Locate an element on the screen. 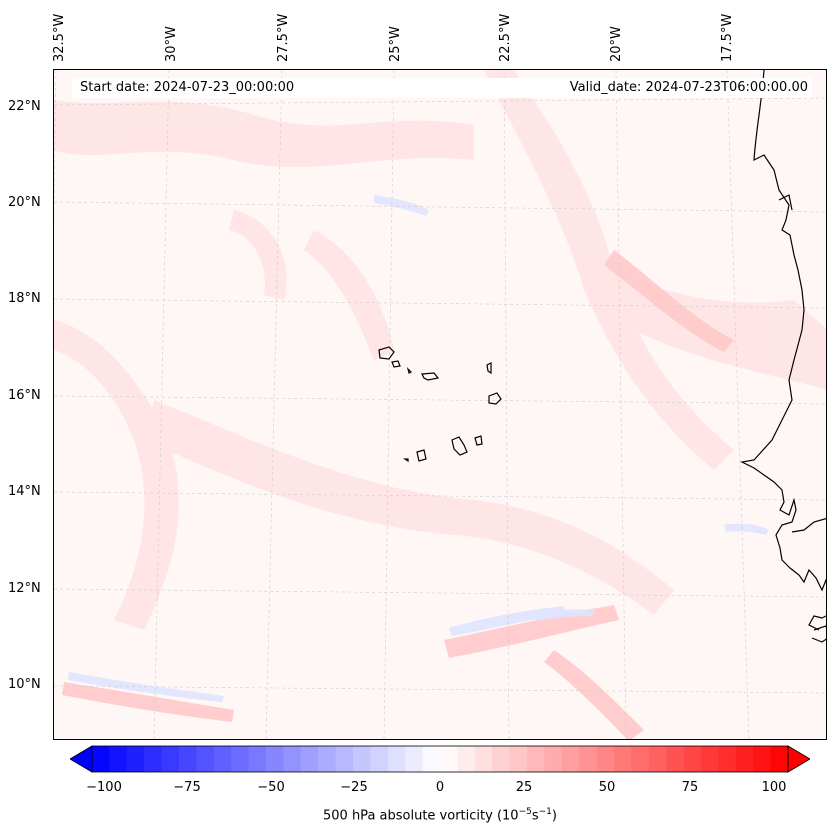 The width and height of the screenshot is (837, 839). colorbar-title: 500 hPa absolute vorticity (10−5s−1) is located at coordinates (418, 815).